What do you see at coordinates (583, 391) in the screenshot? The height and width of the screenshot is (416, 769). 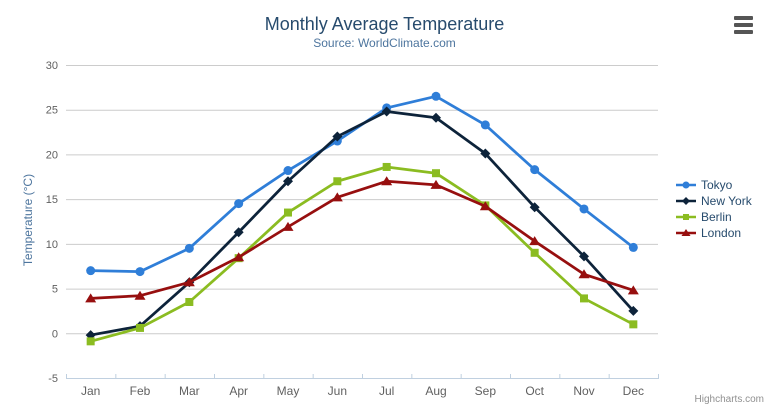 I see `x-axis-label: Nov` at bounding box center [583, 391].